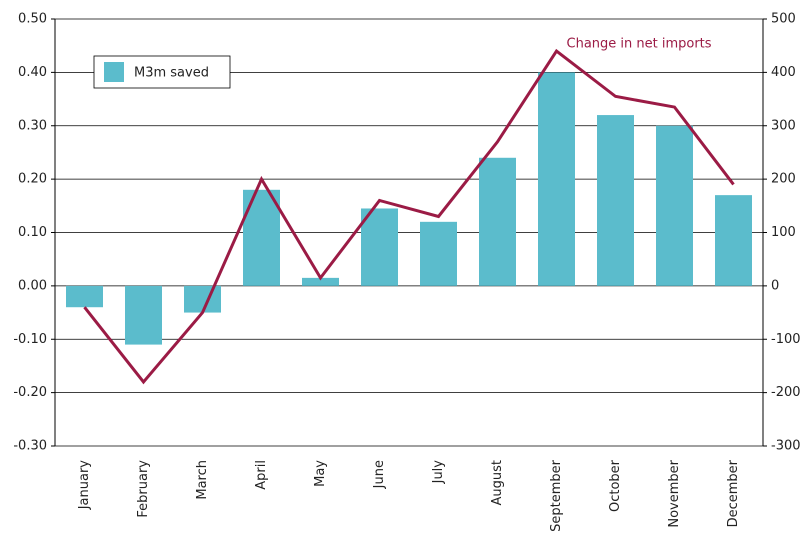 The image size is (812, 537). I want to click on y2-tick-label: 200, so click(783, 179).